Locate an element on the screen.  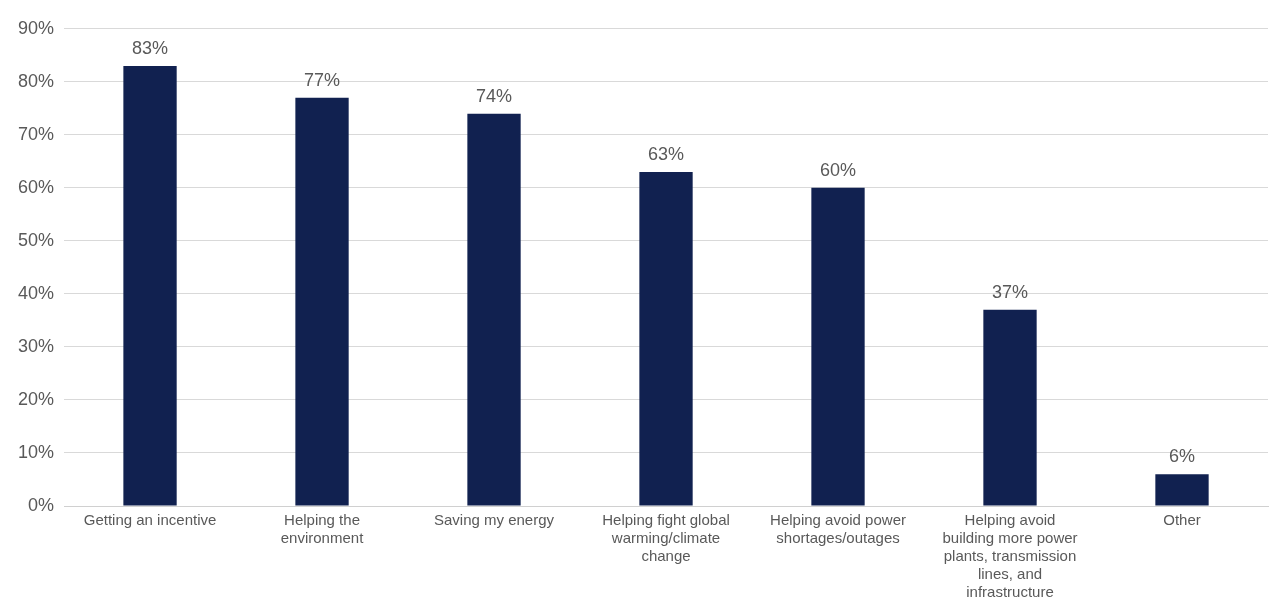
y-tick-label: 70% is located at coordinates (36, 133).